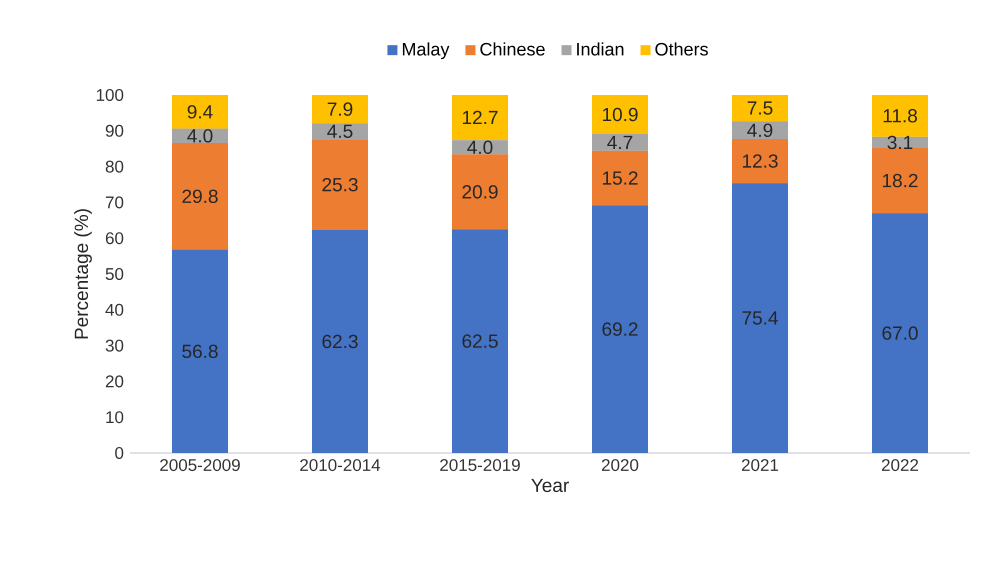 This screenshot has width=984, height=563. I want to click on x-tick-label: 2020, so click(620, 465).